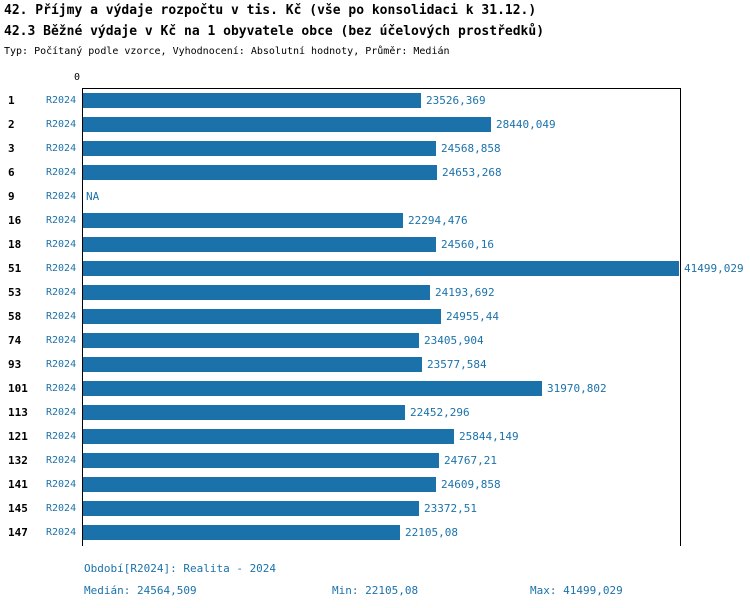 The image size is (750, 608). Describe the element at coordinates (18, 436) in the screenshot. I see `row-id-label: 121` at that location.